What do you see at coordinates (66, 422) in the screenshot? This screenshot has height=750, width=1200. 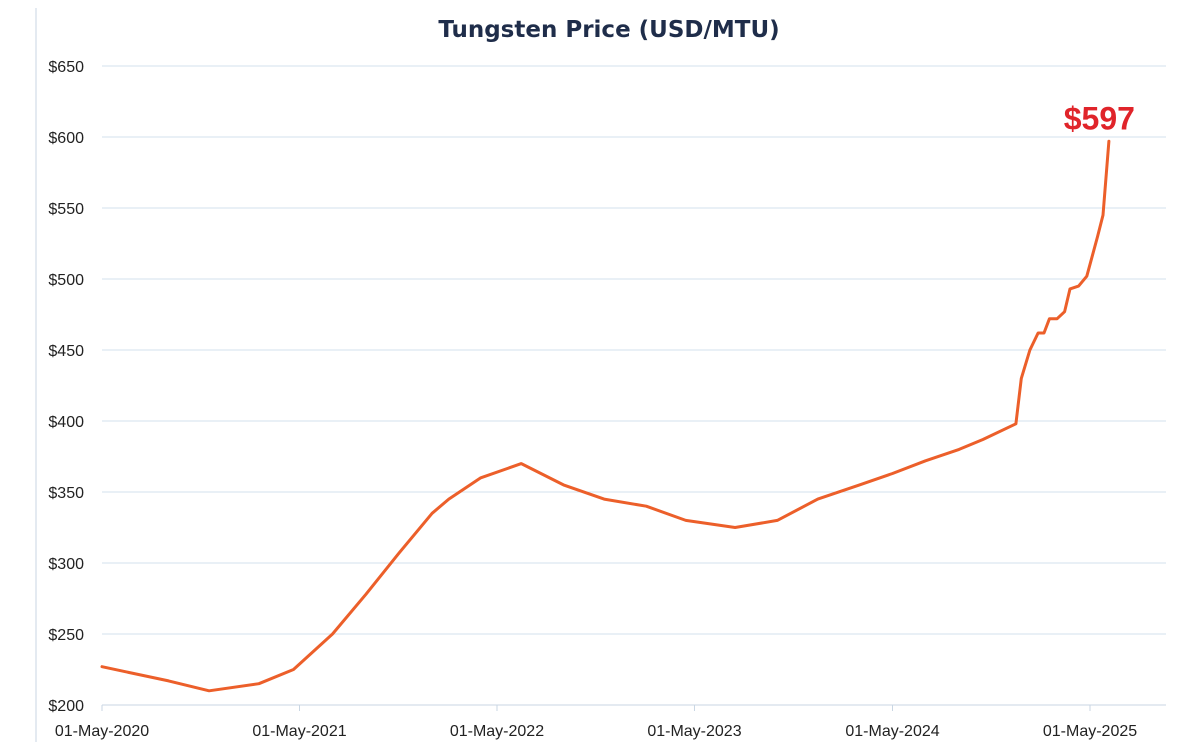 I see `y-tick-label-400: $400` at bounding box center [66, 422].